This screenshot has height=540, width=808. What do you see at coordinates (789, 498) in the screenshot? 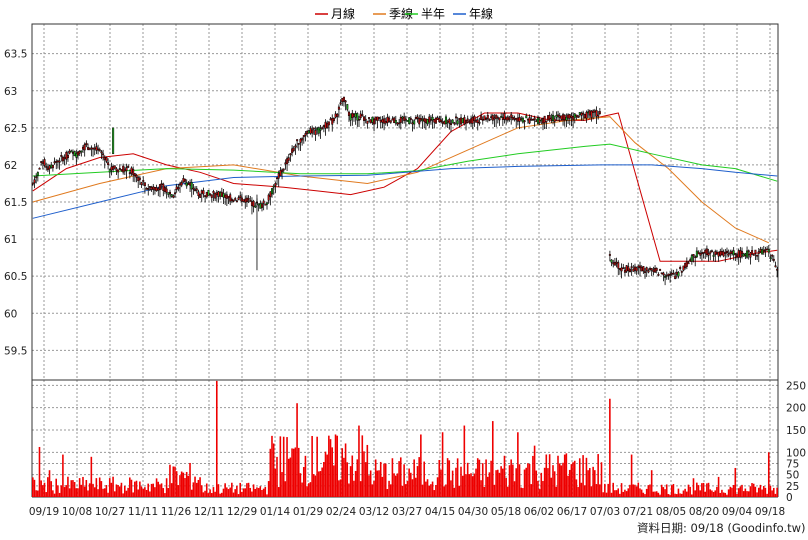
I see `volume-tick-label: 0` at bounding box center [789, 498].